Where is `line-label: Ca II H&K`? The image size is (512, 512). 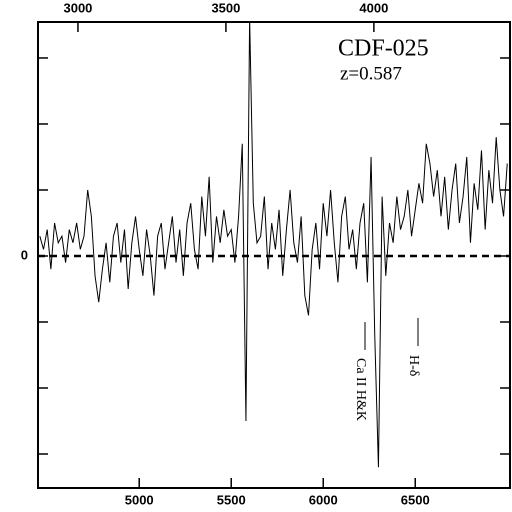 line-label: Ca II H&K is located at coordinates (360, 389).